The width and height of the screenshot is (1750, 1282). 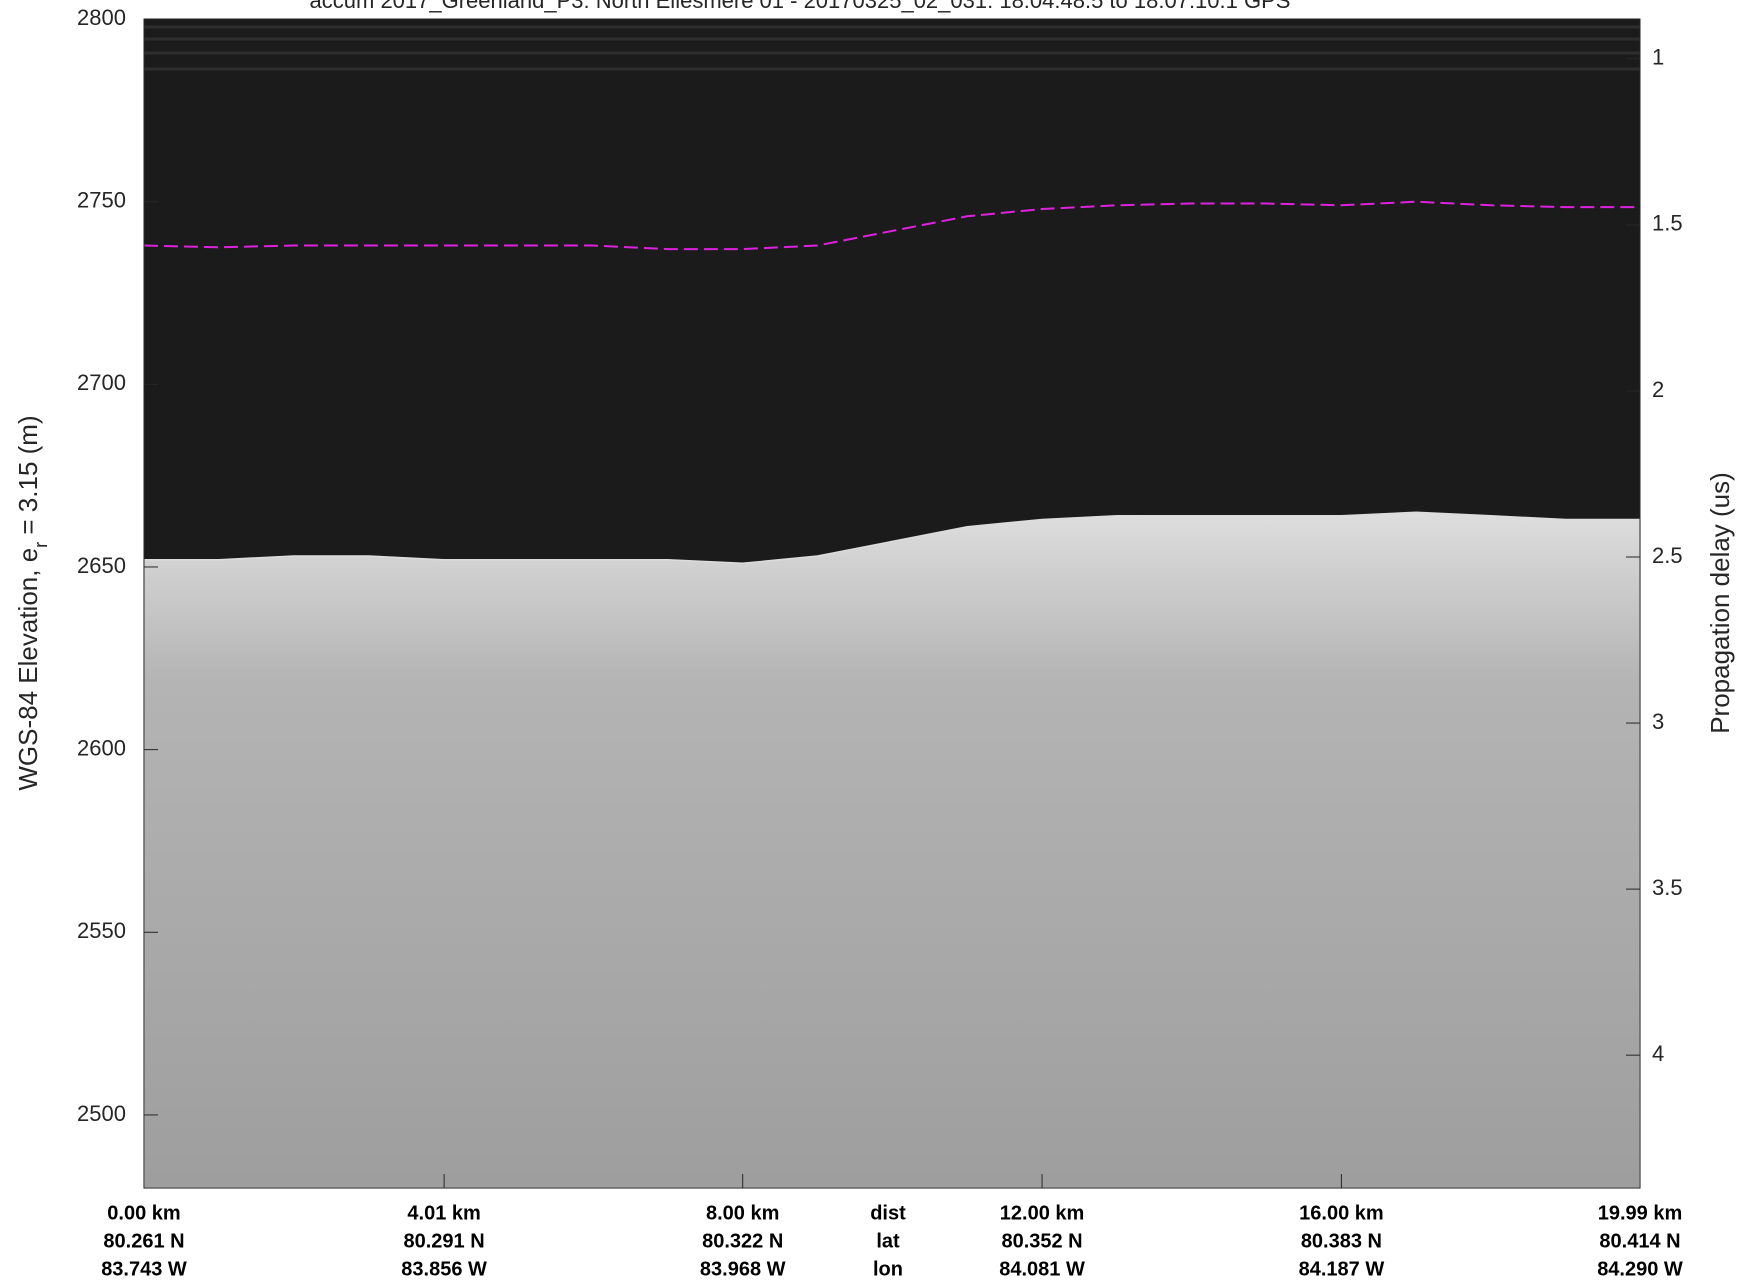 I want to click on x-row-label: 84.081 W, so click(x=1042, y=1269).